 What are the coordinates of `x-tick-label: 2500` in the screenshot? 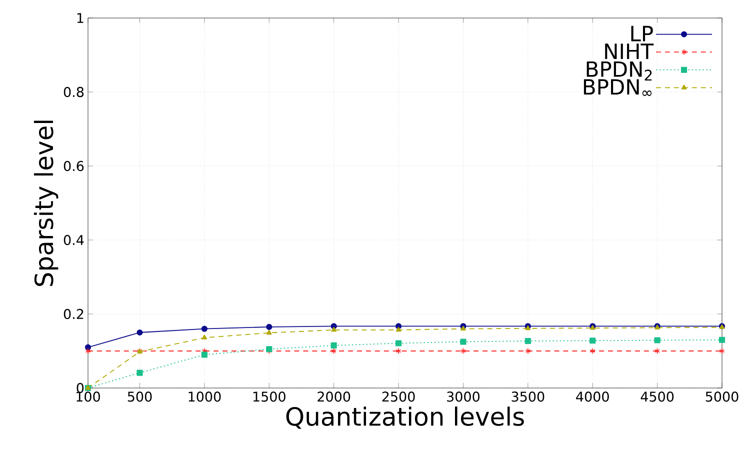 It's located at (398, 397).